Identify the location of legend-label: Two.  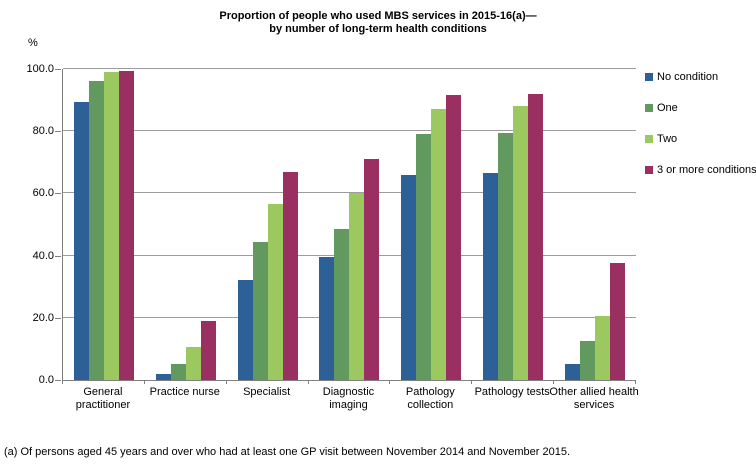
(667, 139).